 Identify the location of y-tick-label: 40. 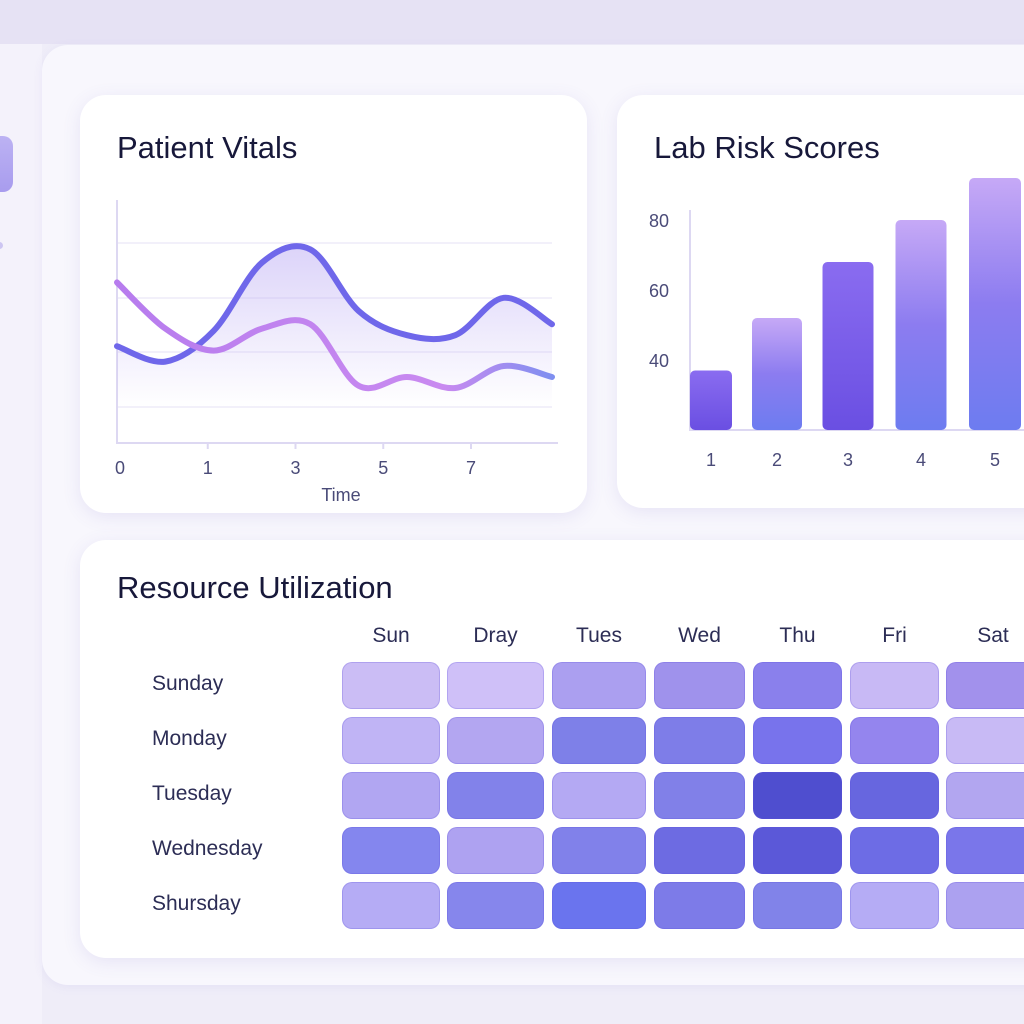
(659, 361).